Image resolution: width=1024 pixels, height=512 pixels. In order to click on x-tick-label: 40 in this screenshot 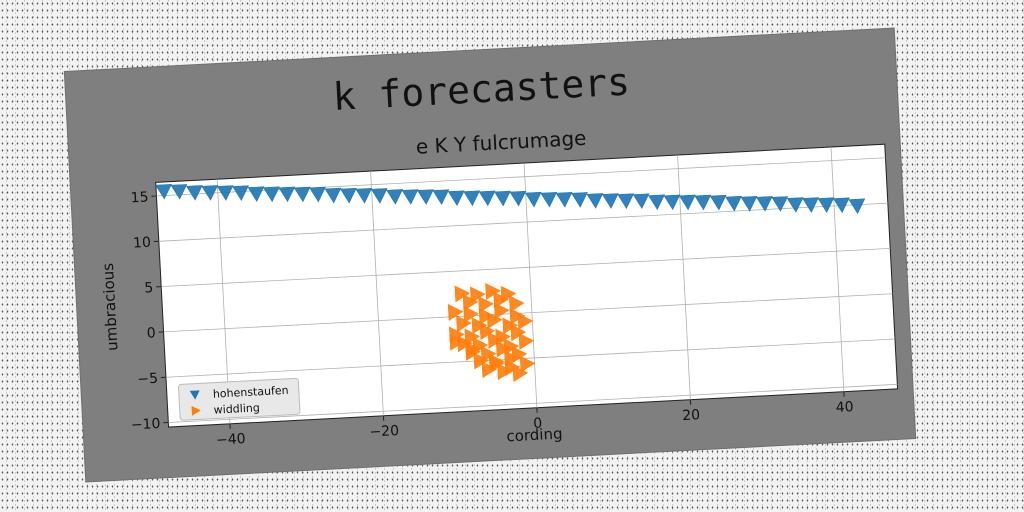, I will do `click(844, 407)`.